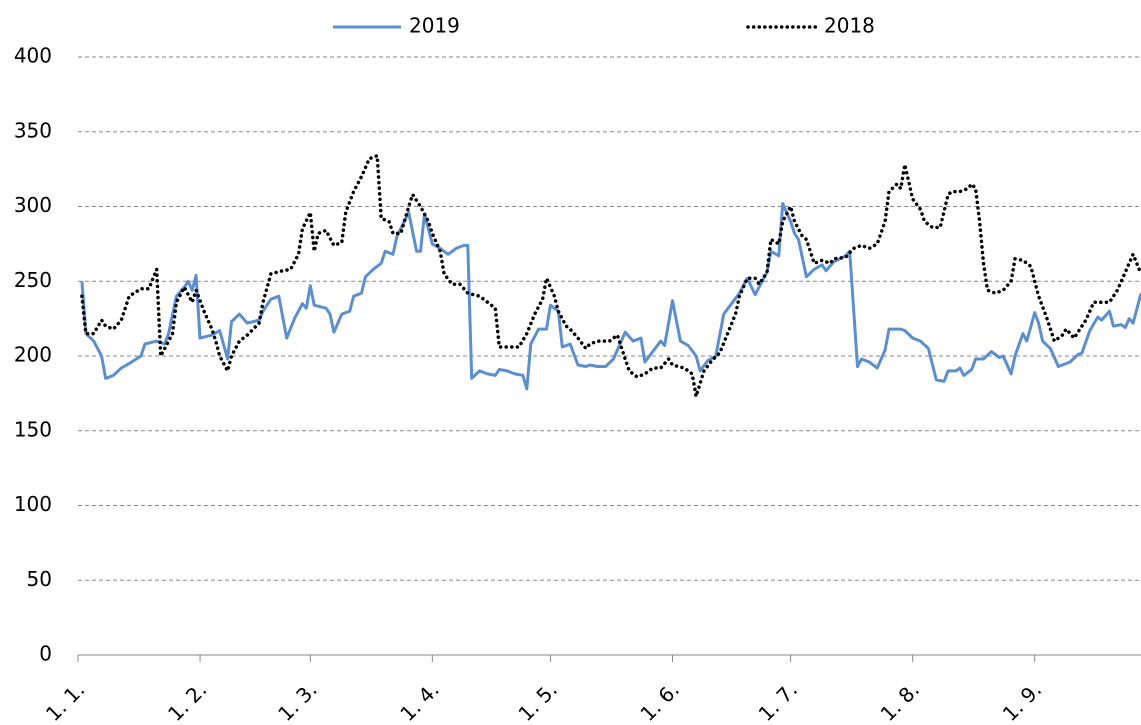 The height and width of the screenshot is (725, 1141). What do you see at coordinates (659, 701) in the screenshot?
I see `x-tick-label: 1. 6.` at bounding box center [659, 701].